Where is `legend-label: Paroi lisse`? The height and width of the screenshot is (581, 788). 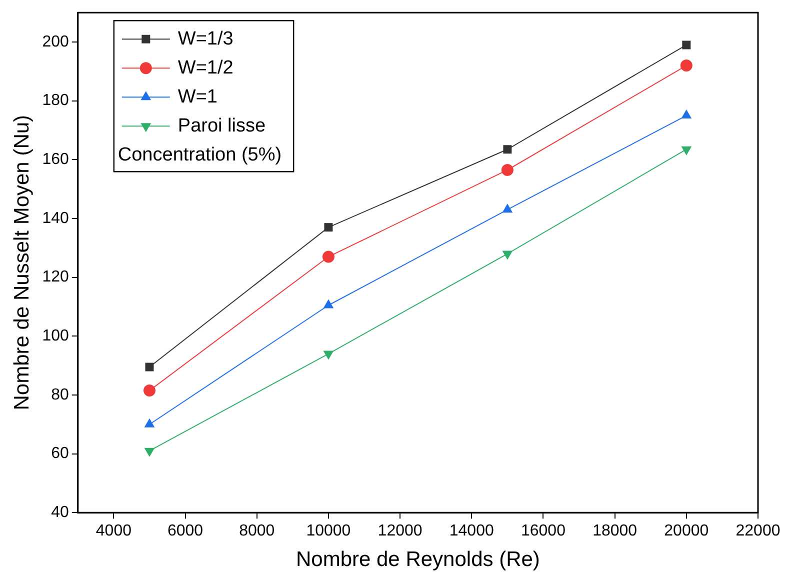 legend-label: Paroi lisse is located at coordinates (222, 125).